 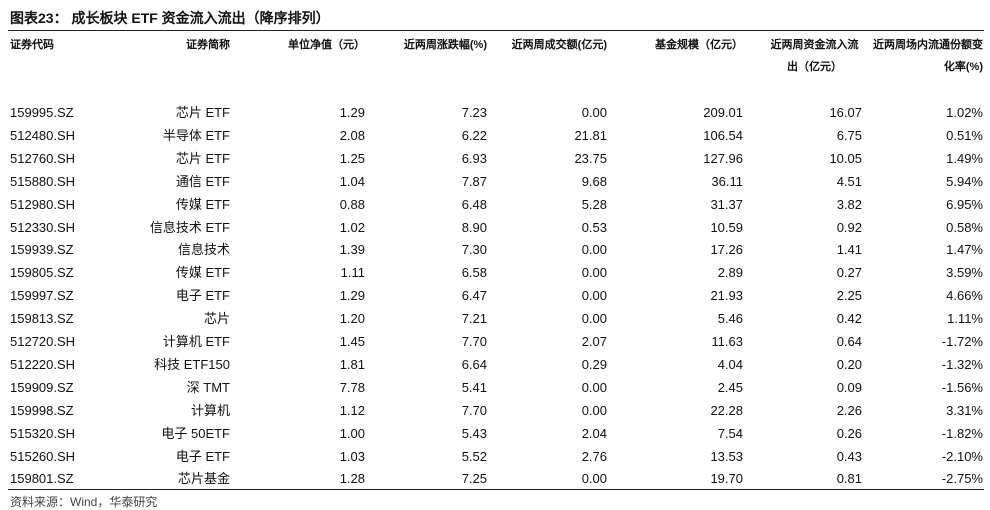 I want to click on value-cell: -1.72%, so click(x=962, y=341).